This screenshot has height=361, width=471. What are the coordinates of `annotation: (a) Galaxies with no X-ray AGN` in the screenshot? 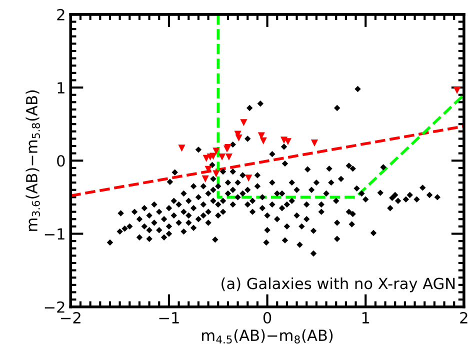 It's located at (338, 284).